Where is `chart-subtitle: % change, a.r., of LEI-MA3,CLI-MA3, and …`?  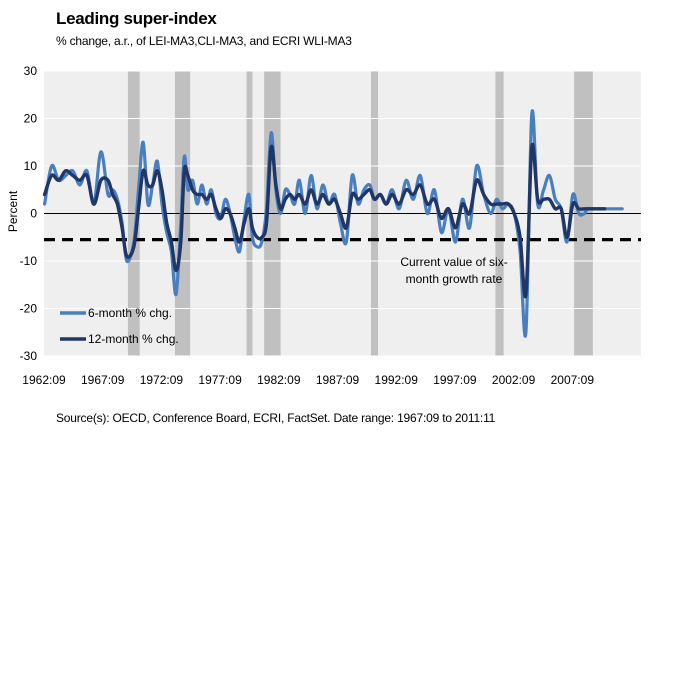 chart-subtitle: % change, a.r., of LEI-MA3,CLI-MA3, and … is located at coordinates (204, 41).